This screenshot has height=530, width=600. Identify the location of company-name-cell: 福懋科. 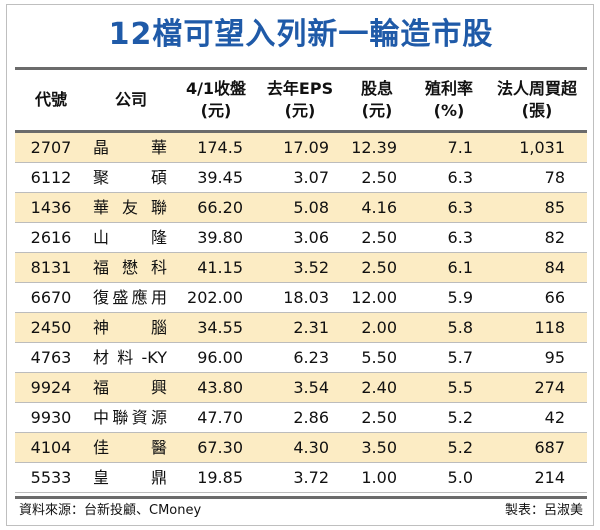
(131, 267).